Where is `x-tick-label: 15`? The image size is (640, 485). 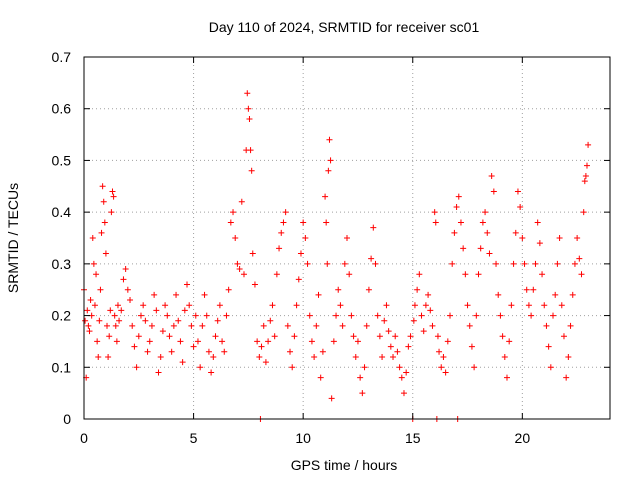
x-tick-label: 15 is located at coordinates (413, 438).